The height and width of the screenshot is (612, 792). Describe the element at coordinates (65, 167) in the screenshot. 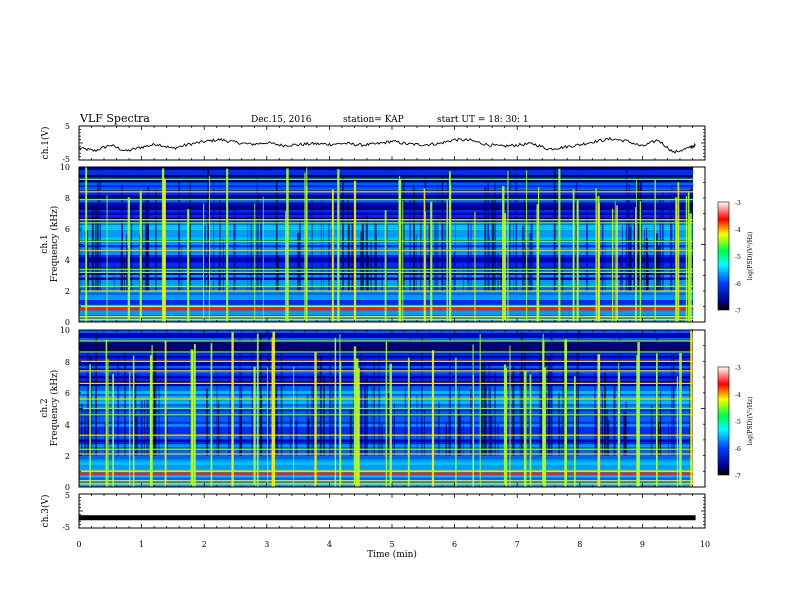

I see `ch1-ytick-10: 10` at that location.